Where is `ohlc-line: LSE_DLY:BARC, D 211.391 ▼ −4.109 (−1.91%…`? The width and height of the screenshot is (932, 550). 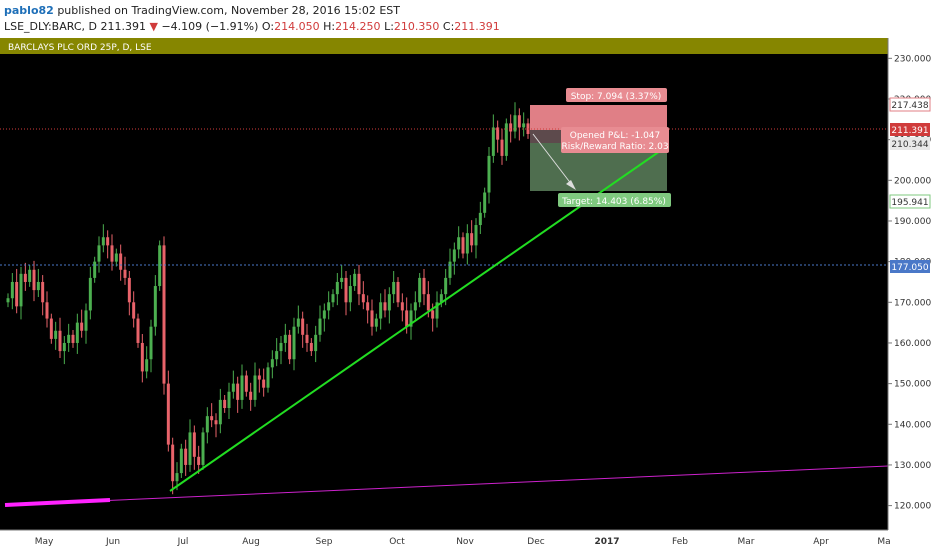 ohlc-line: LSE_DLY:BARC, D 211.391 ▼ −4.109 (−1.91%… is located at coordinates (252, 26).